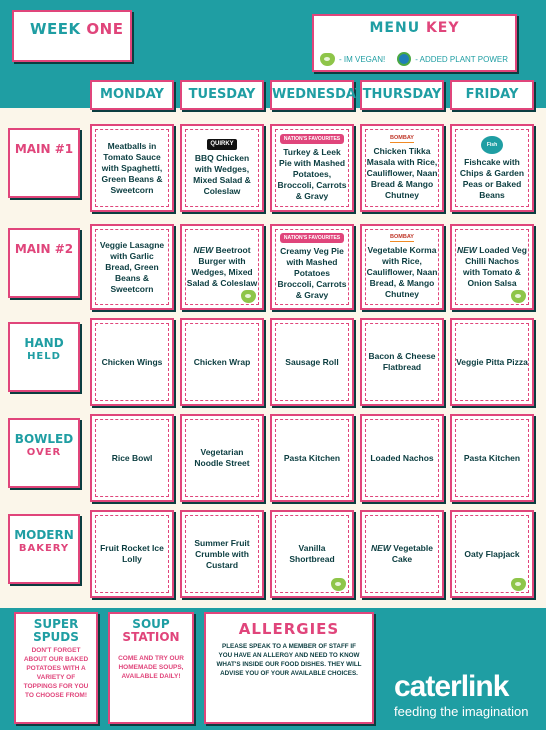  I want to click on menu-cell: Loaded Nachos, so click(402, 458).